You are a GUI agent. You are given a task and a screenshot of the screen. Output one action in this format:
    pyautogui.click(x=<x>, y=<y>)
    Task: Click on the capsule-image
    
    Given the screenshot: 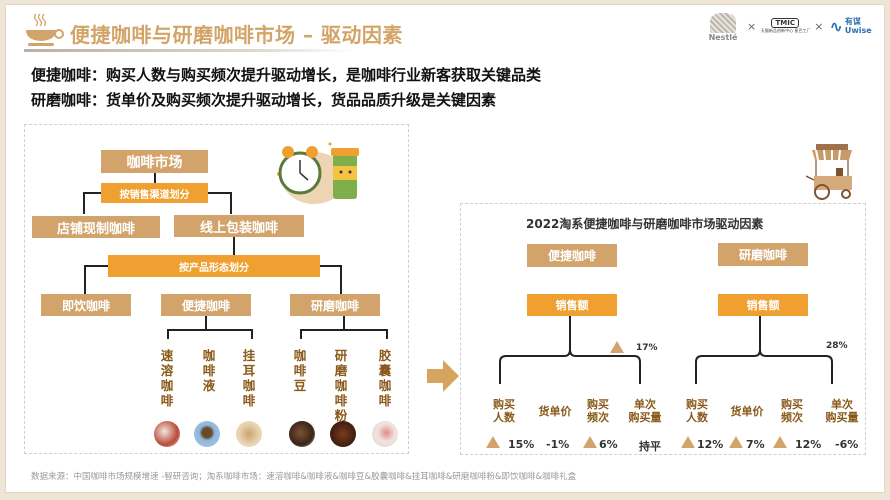 What is the action you would take?
    pyautogui.click(x=385, y=434)
    